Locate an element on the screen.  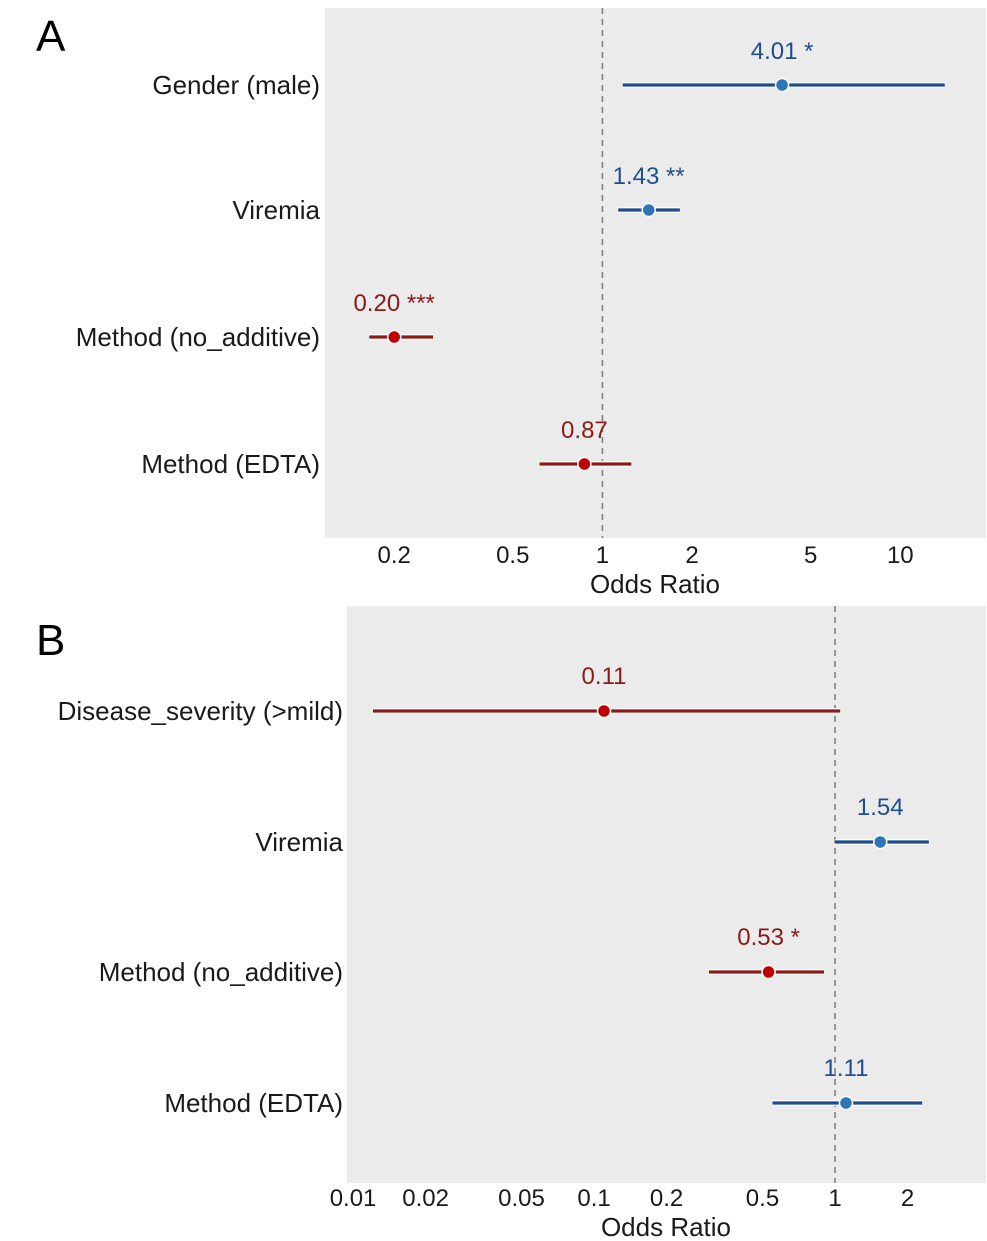
row-label: Gender (male) is located at coordinates (236, 85).